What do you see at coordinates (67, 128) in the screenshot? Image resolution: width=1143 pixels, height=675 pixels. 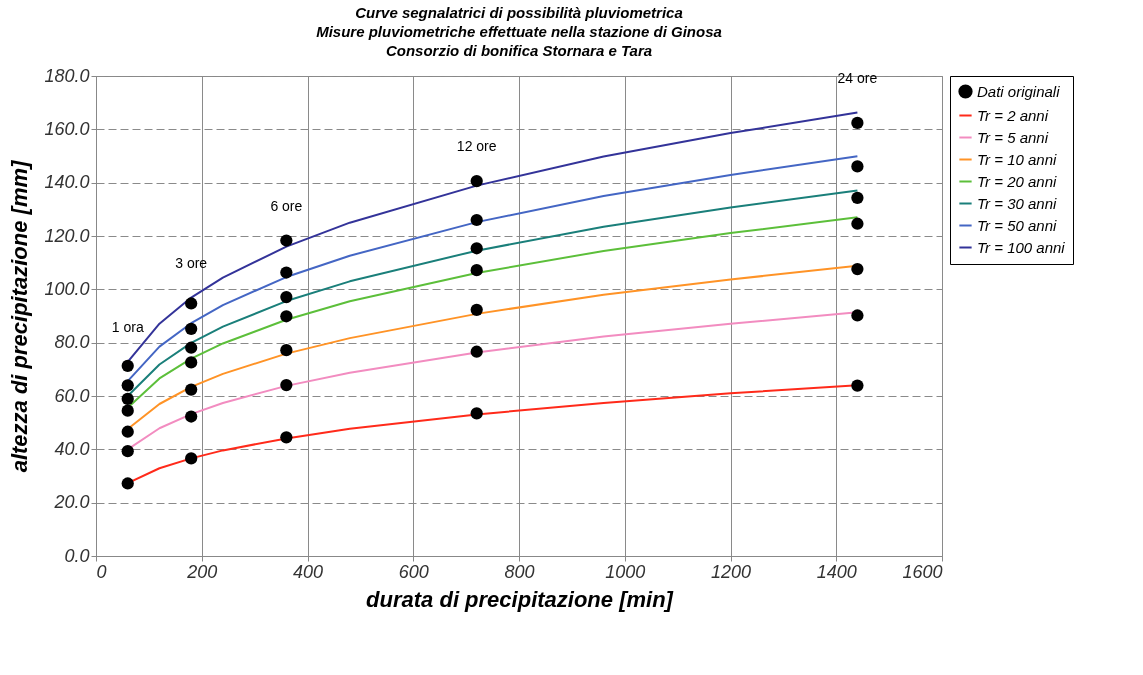 I see `y-tick-label: 160.0` at bounding box center [67, 128].